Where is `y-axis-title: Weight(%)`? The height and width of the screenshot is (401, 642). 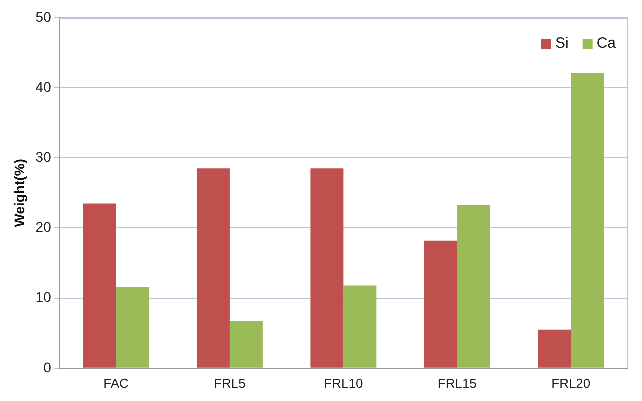
y-axis-title: Weight(%) is located at coordinates (19, 193).